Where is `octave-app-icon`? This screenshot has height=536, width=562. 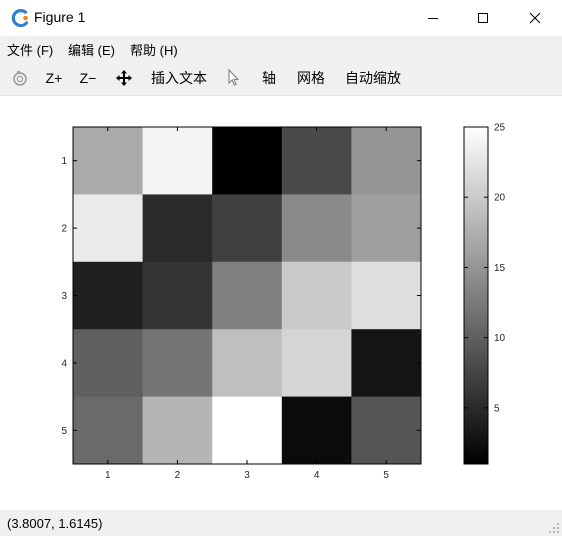 octave-app-icon is located at coordinates (20, 18).